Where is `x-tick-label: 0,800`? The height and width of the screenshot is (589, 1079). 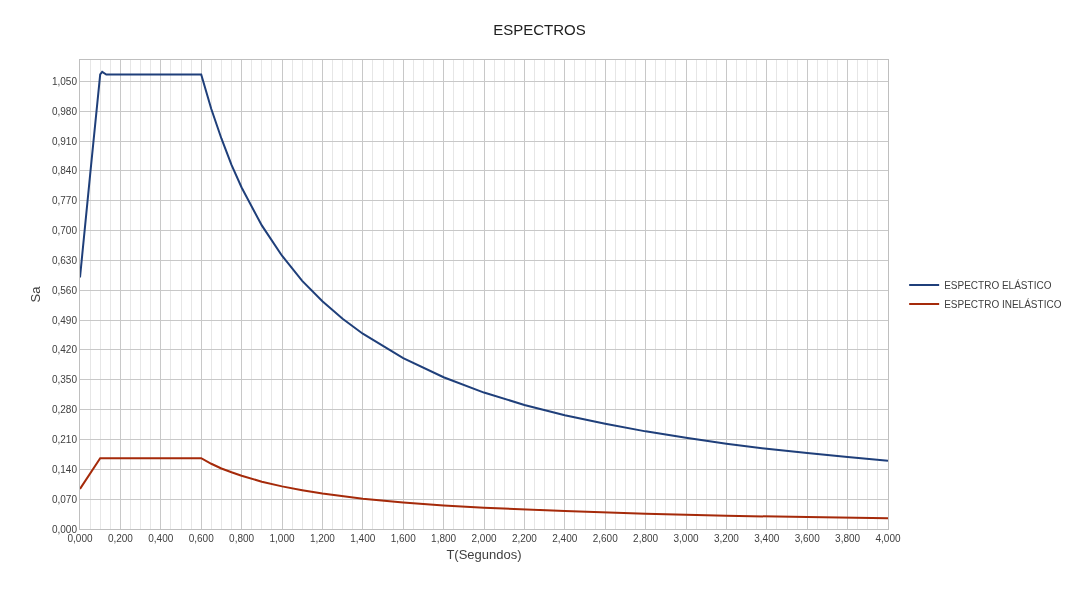 x-tick-label: 0,800 is located at coordinates (242, 538).